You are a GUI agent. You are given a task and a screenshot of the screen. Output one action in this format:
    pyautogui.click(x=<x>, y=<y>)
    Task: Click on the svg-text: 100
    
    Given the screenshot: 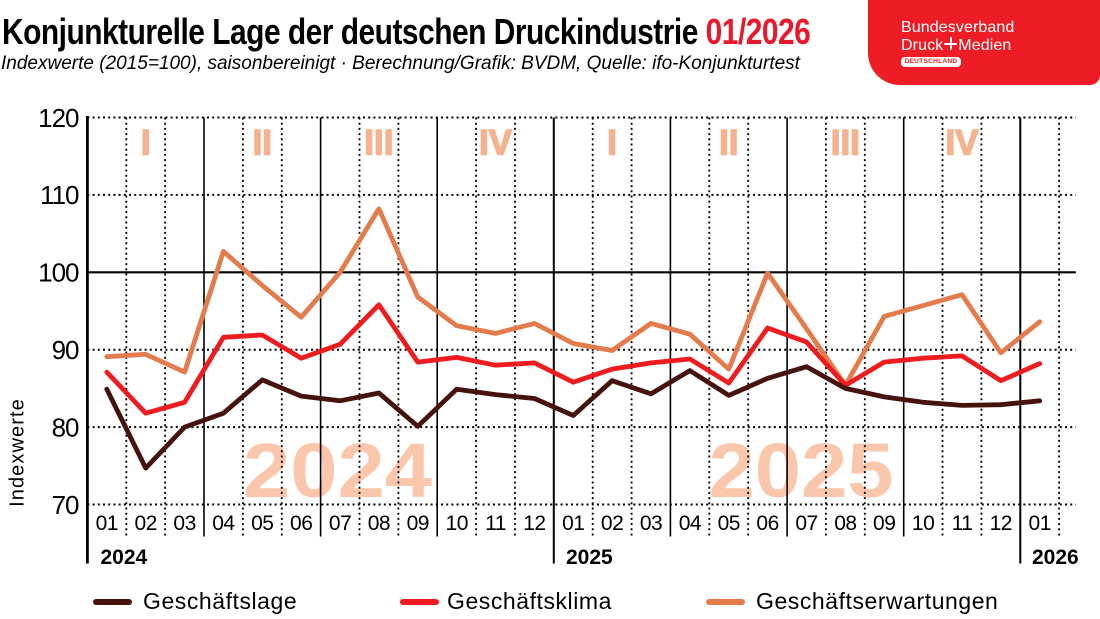 What is the action you would take?
    pyautogui.click(x=58, y=273)
    